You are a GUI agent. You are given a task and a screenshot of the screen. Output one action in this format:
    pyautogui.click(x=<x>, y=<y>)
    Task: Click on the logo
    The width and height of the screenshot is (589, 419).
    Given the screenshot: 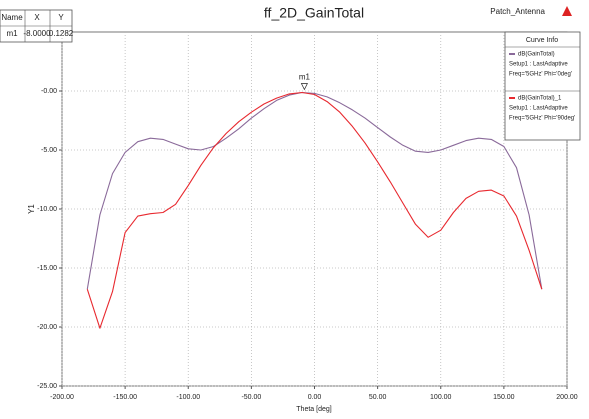 What is the action you would take?
    pyautogui.click(x=567, y=11)
    